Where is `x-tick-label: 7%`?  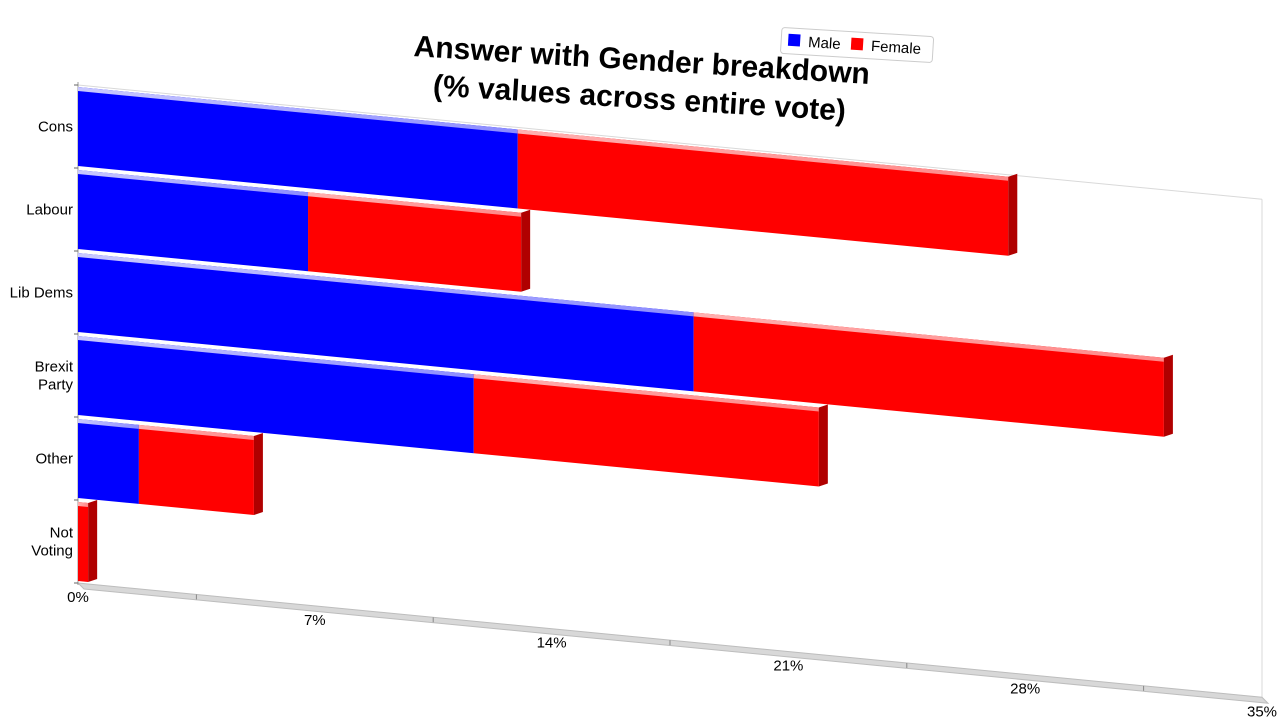
x-tick-label: 7% is located at coordinates (315, 620).